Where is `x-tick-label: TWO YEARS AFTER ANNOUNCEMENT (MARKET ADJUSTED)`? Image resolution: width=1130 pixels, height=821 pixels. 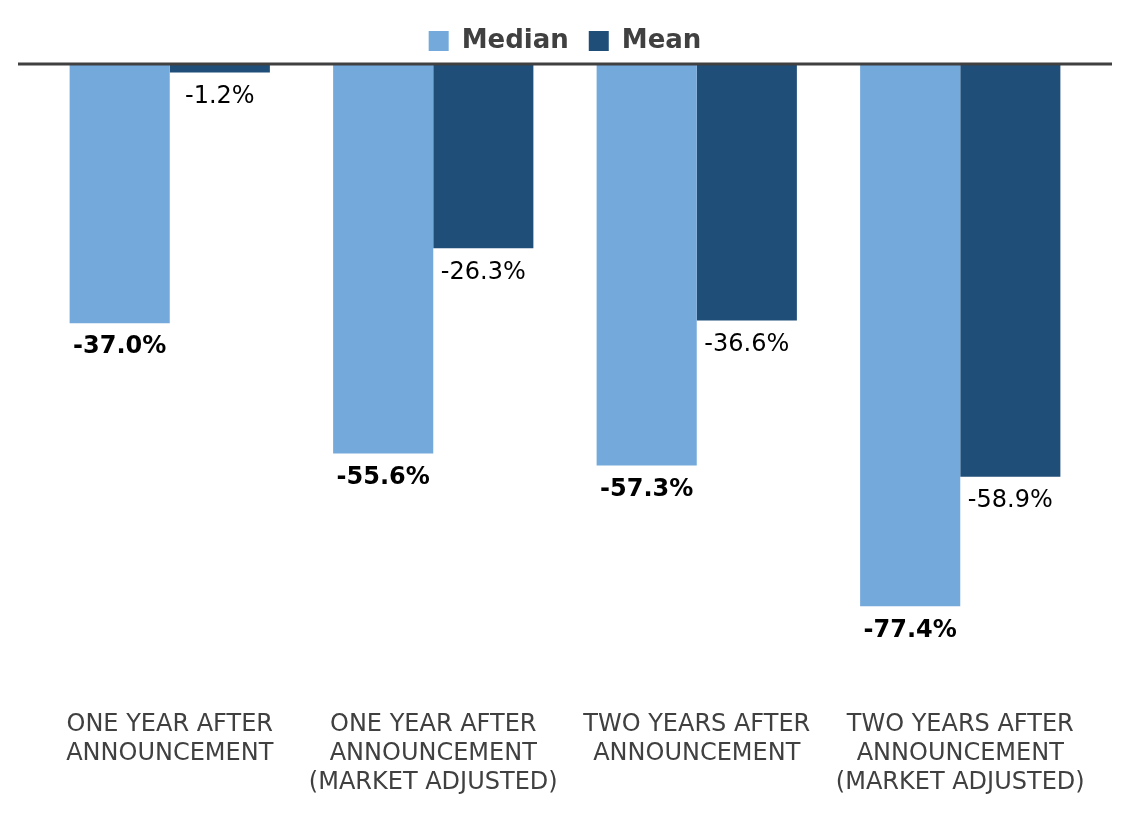 x-tick-label: TWO YEARS AFTER ANNOUNCEMENT (MARKET ADJUSTED) is located at coordinates (960, 752).